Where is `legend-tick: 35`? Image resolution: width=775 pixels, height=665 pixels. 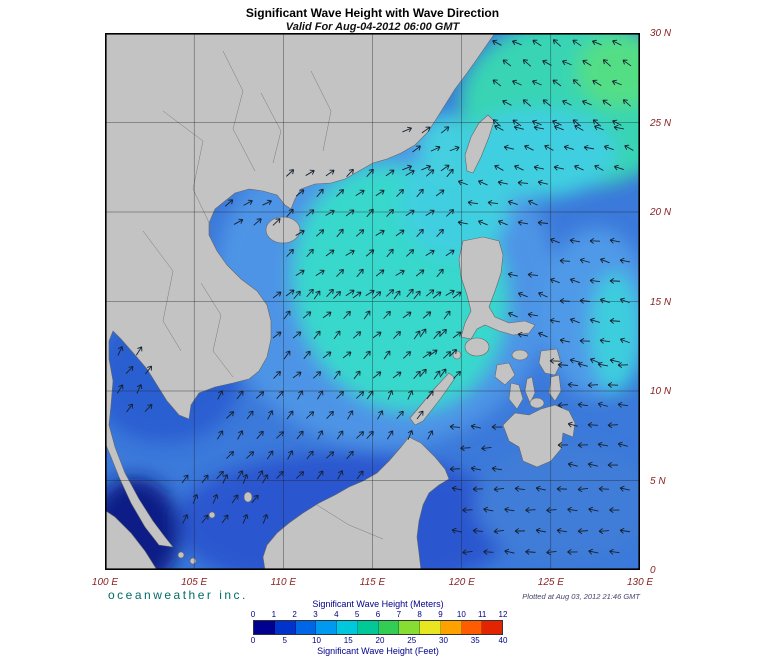
legend-tick: 35 is located at coordinates (475, 640).